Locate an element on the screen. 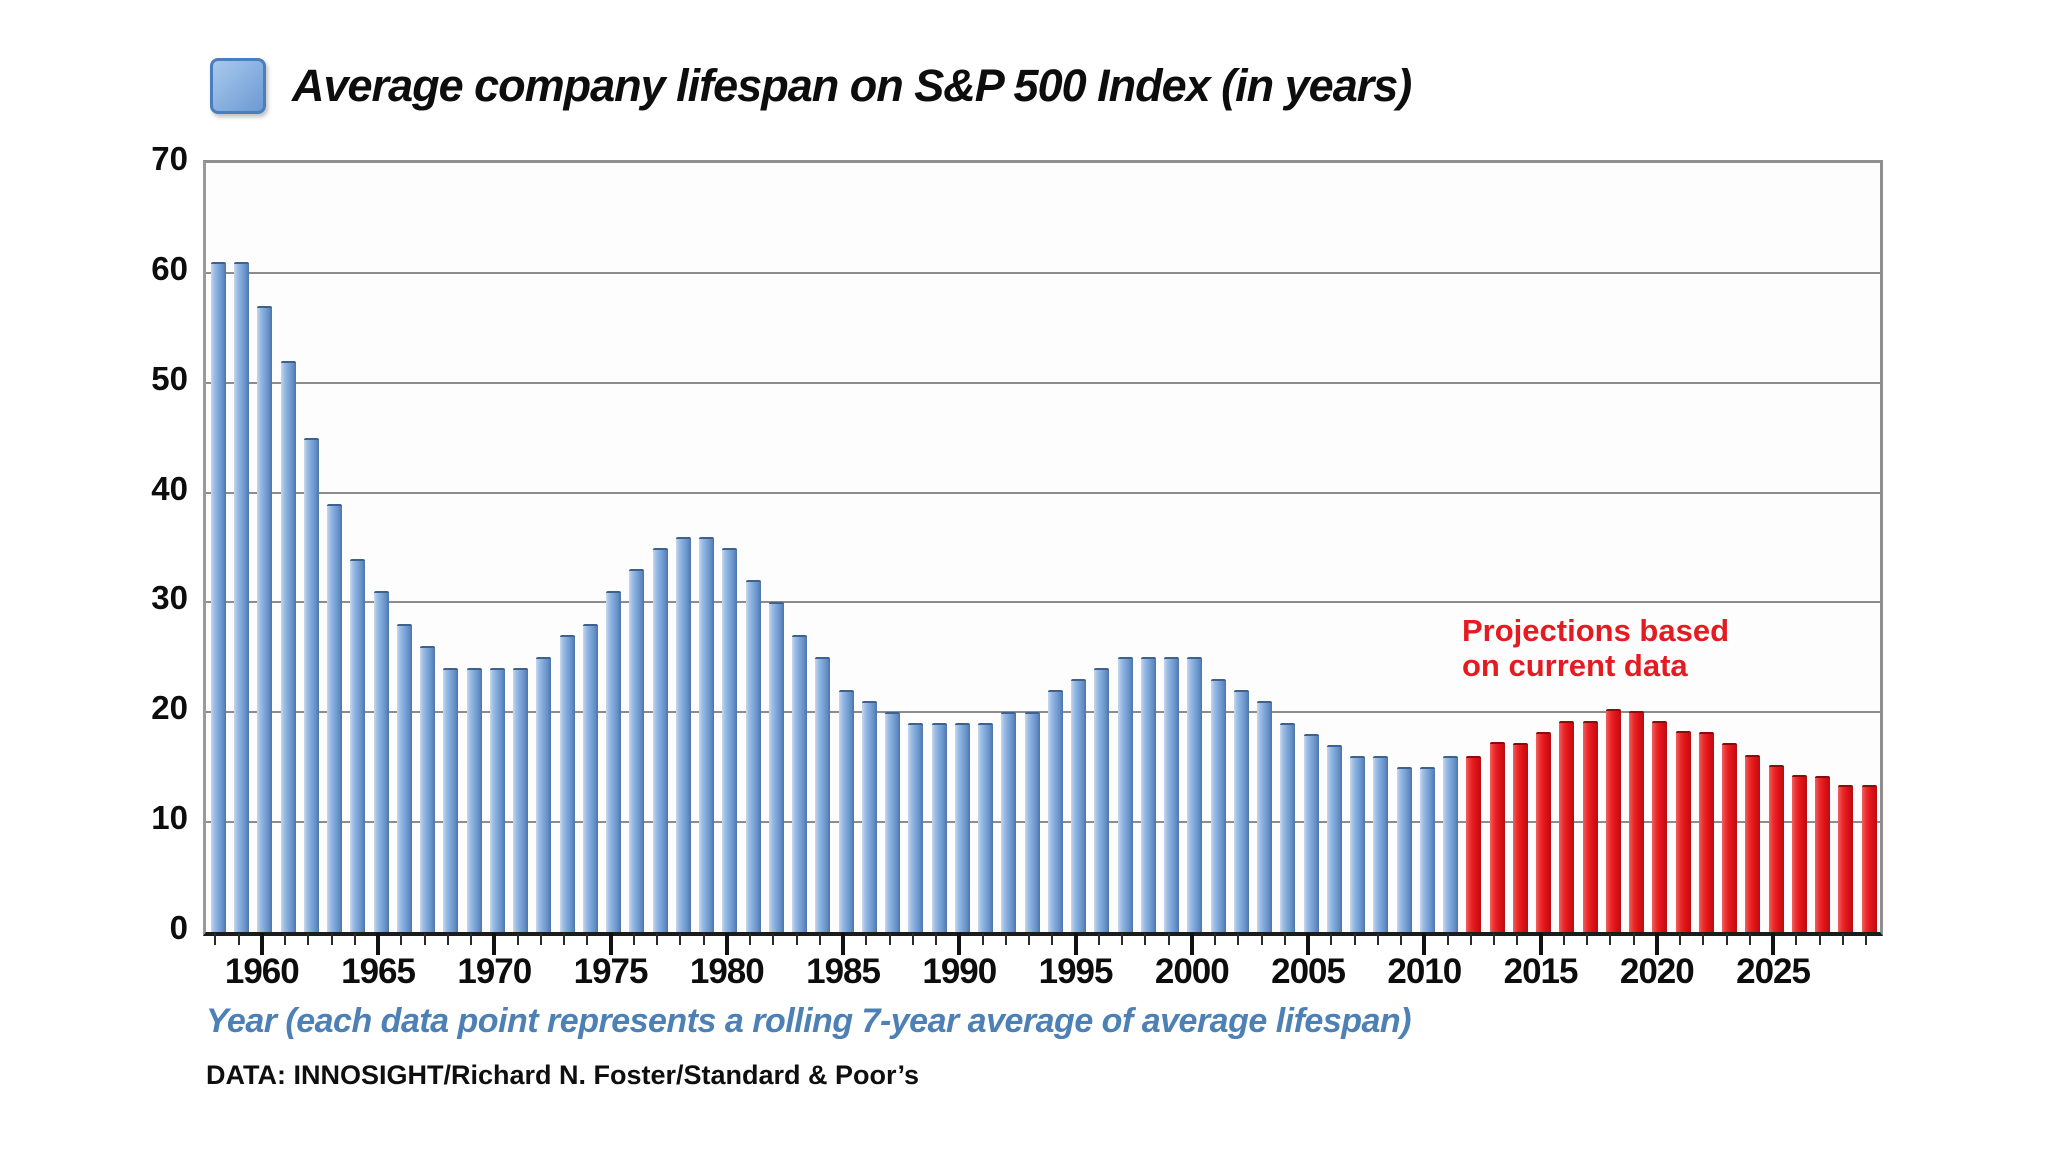  major-tick-1990 is located at coordinates (959, 944).